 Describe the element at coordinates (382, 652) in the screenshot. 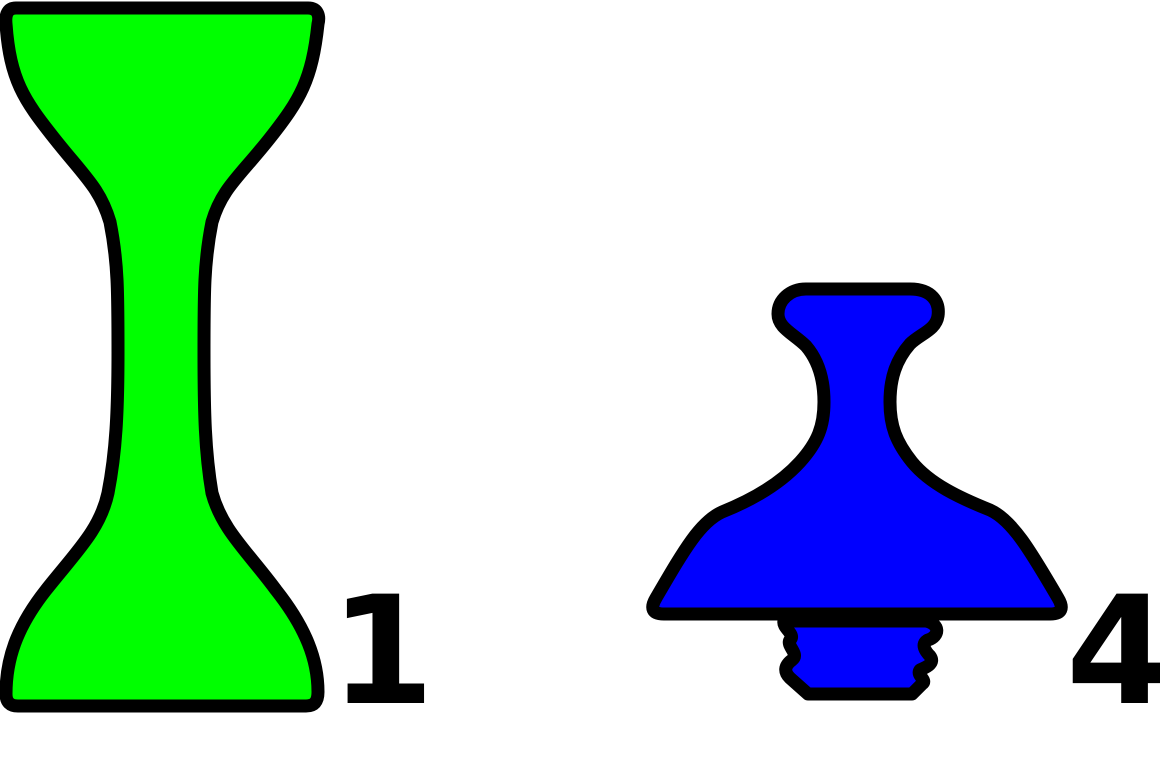

I see `shape-label-1: 1` at that location.